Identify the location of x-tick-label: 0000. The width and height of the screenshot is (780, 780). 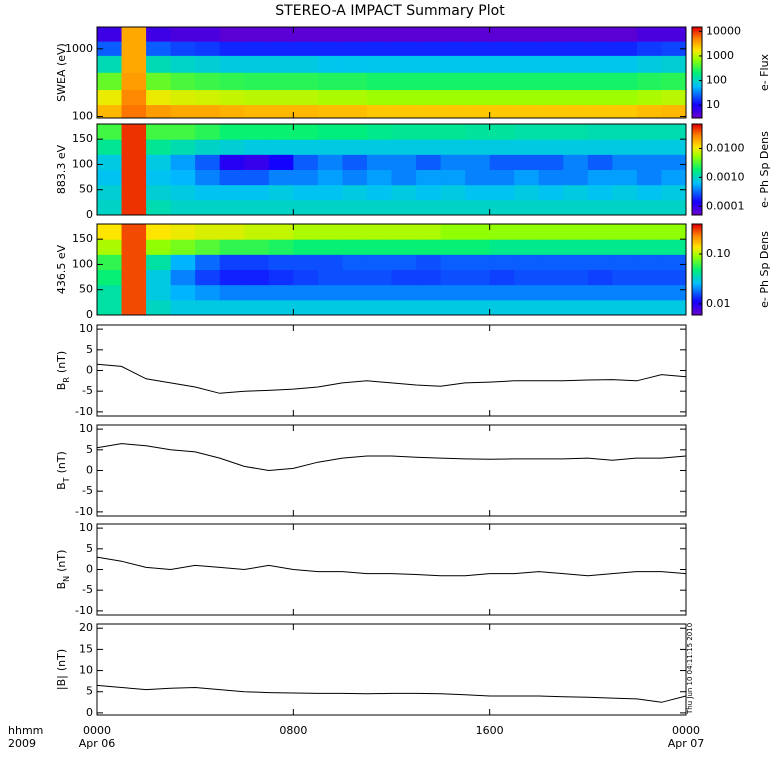
(686, 730).